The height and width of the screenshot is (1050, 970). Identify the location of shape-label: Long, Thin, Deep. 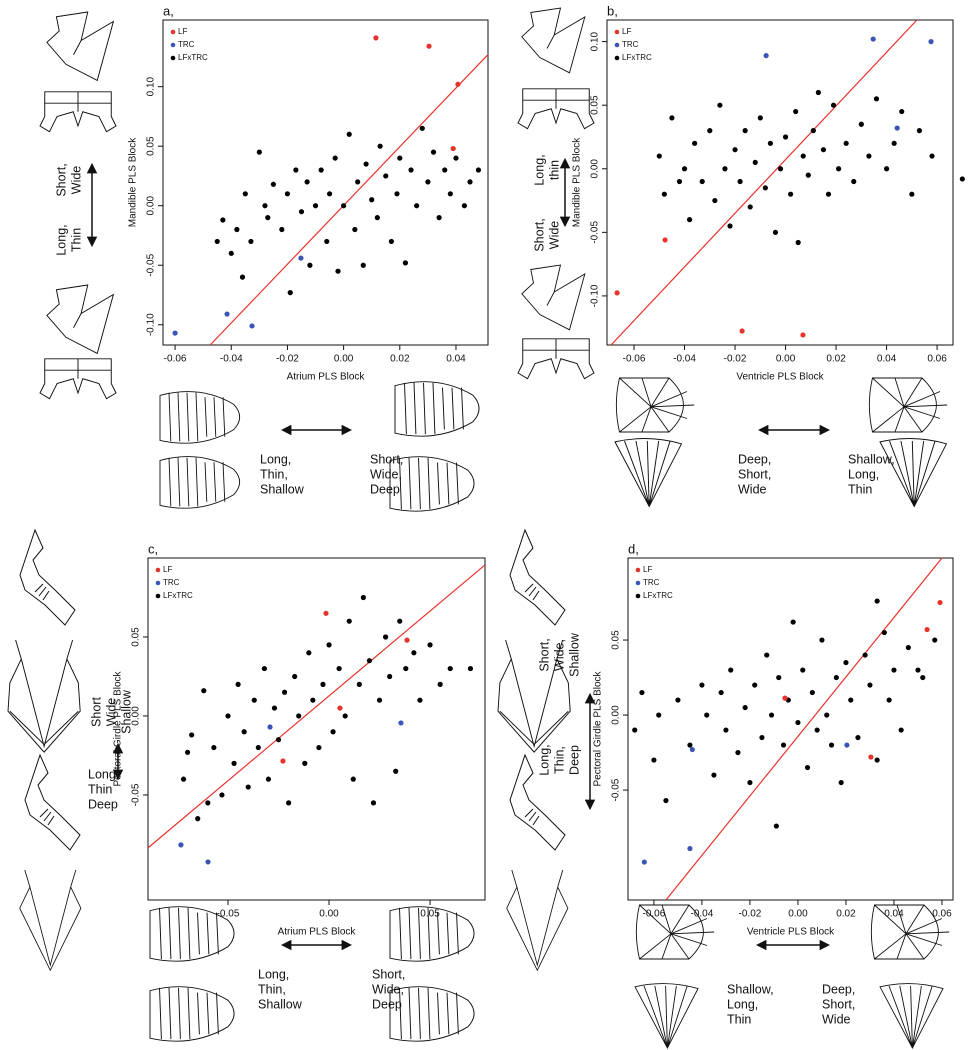
(559, 759).